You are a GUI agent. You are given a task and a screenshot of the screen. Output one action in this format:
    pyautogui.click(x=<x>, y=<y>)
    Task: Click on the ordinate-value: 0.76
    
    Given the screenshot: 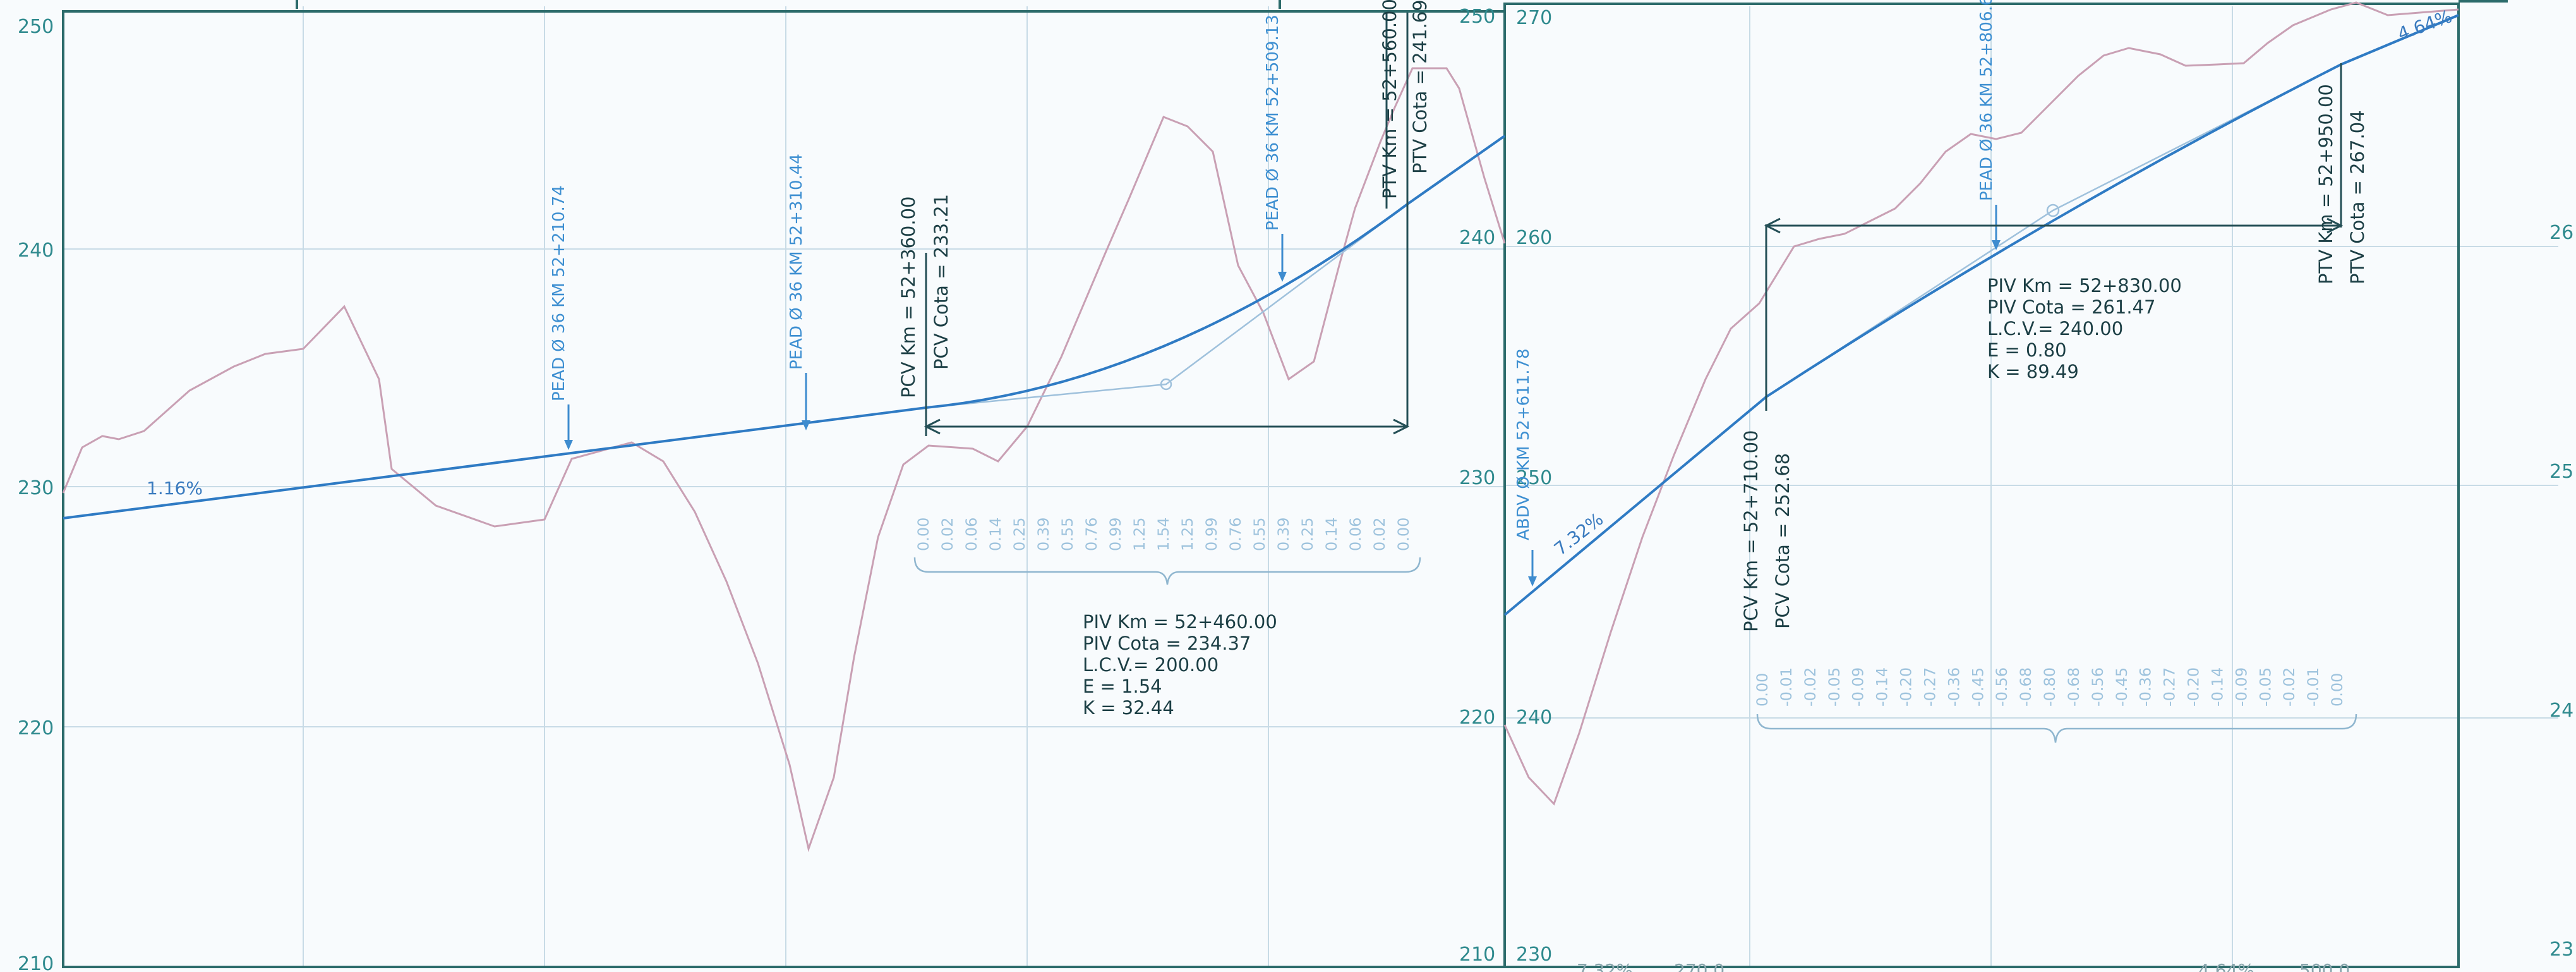 What is the action you would take?
    pyautogui.click(x=1235, y=534)
    